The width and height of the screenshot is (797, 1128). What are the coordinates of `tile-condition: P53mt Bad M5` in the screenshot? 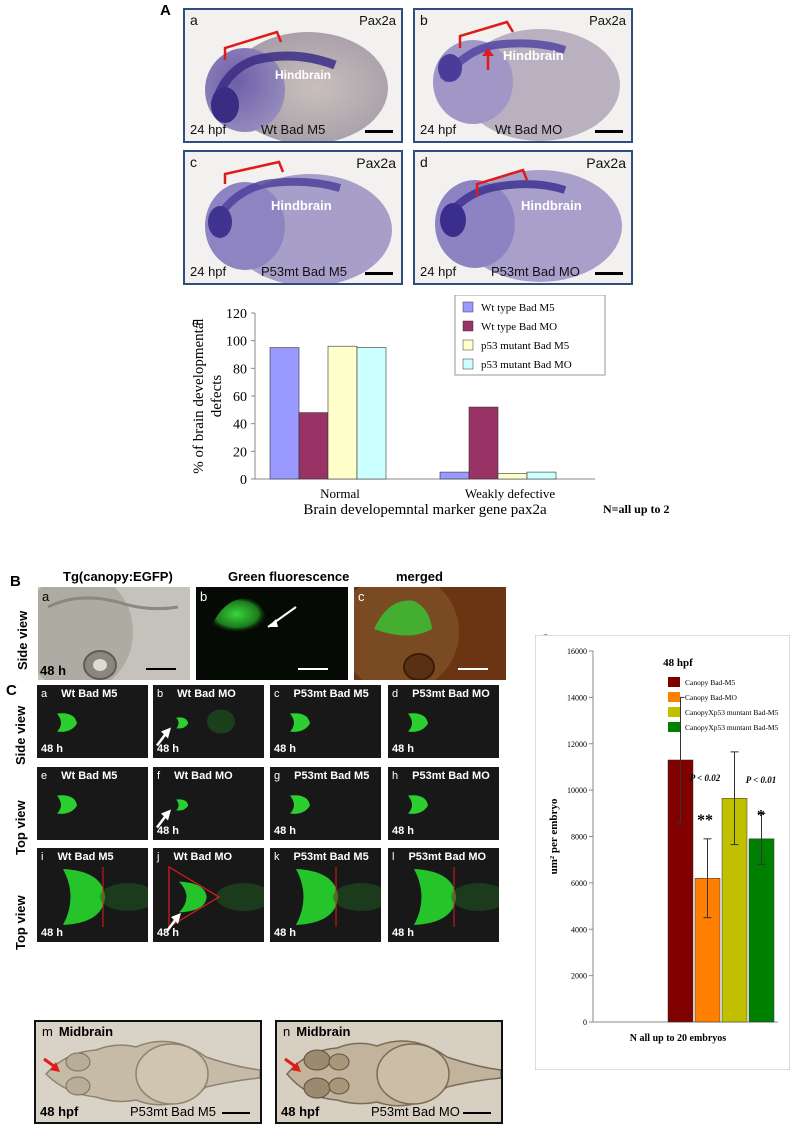 It's located at (332, 776).